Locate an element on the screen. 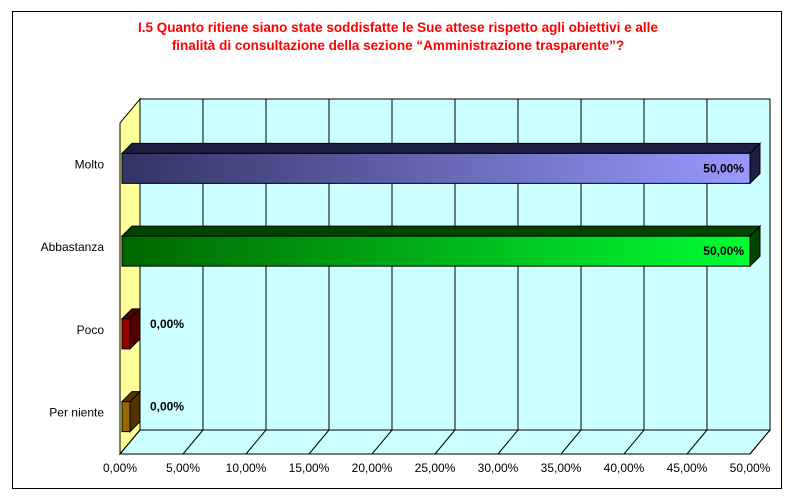 This screenshot has width=796, height=500. x-tick-label: 20,00% is located at coordinates (372, 468).